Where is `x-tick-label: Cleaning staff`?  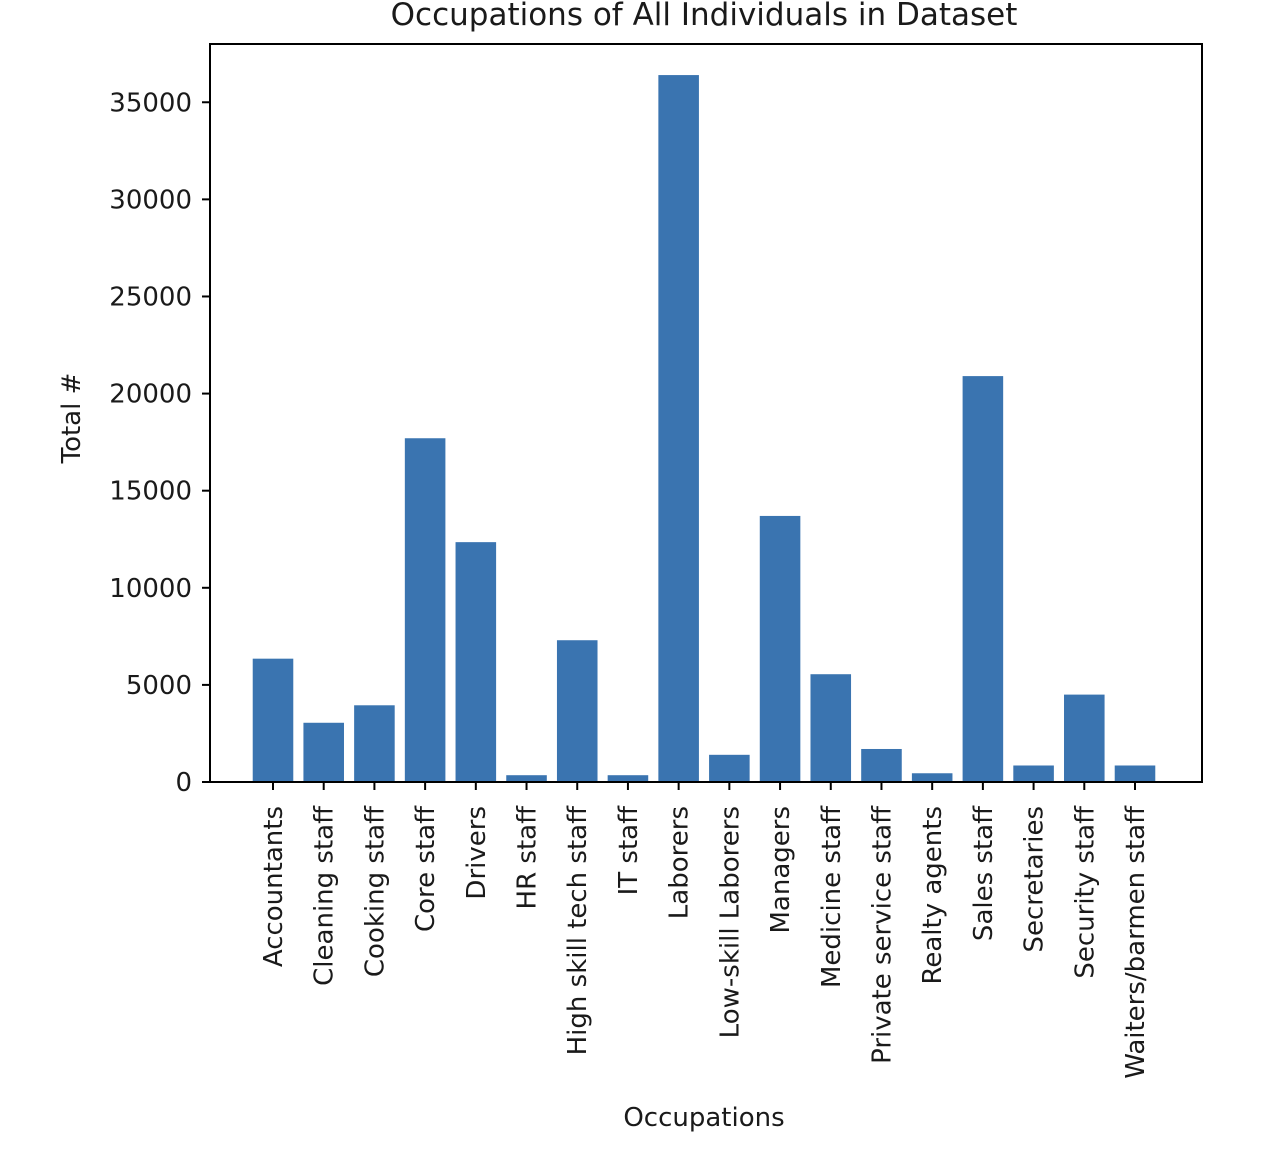
x-tick-label: Cleaning staff is located at coordinates (325, 895).